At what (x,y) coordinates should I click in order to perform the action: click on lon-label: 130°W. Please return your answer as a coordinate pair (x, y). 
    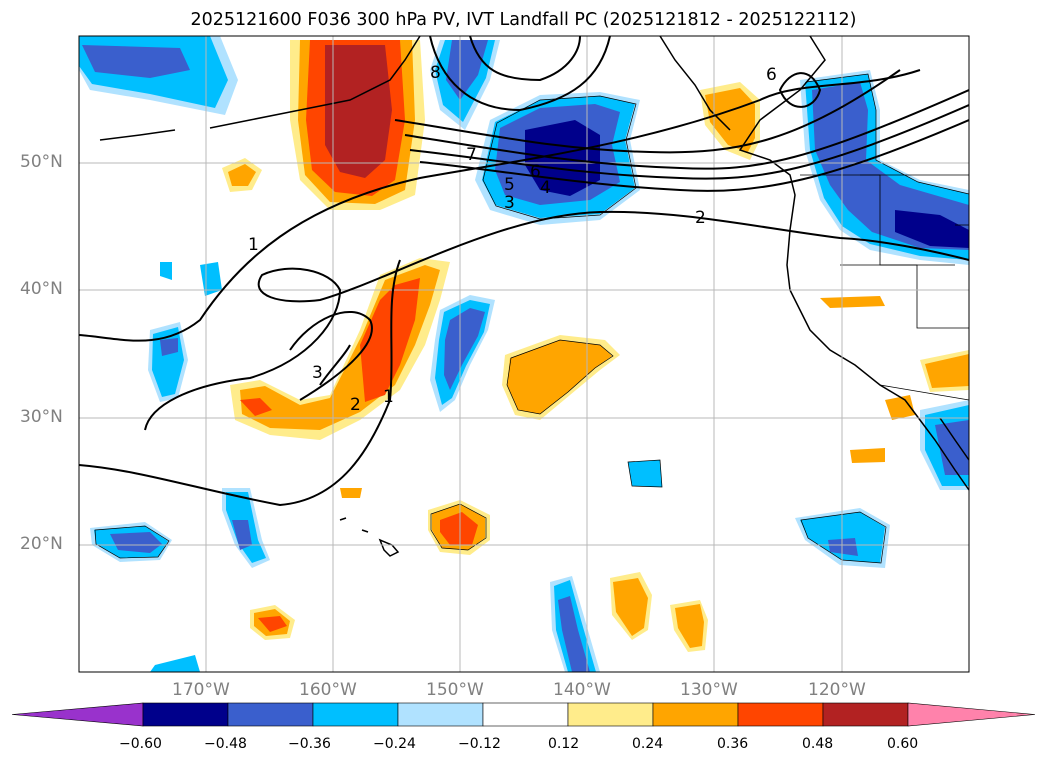
    Looking at the image, I should click on (709, 690).